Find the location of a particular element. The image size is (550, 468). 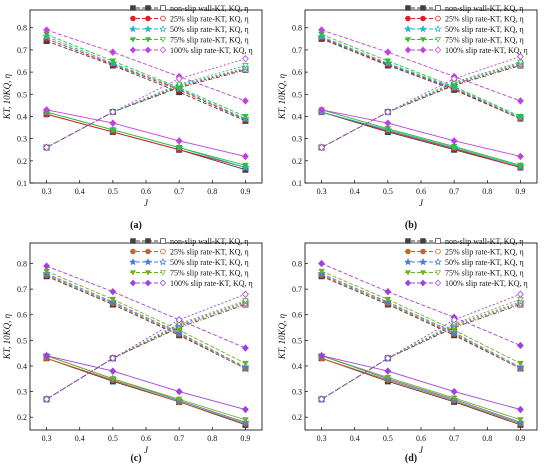

y-axis-label: KT, 10KQ, η is located at coordinates (7, 336).